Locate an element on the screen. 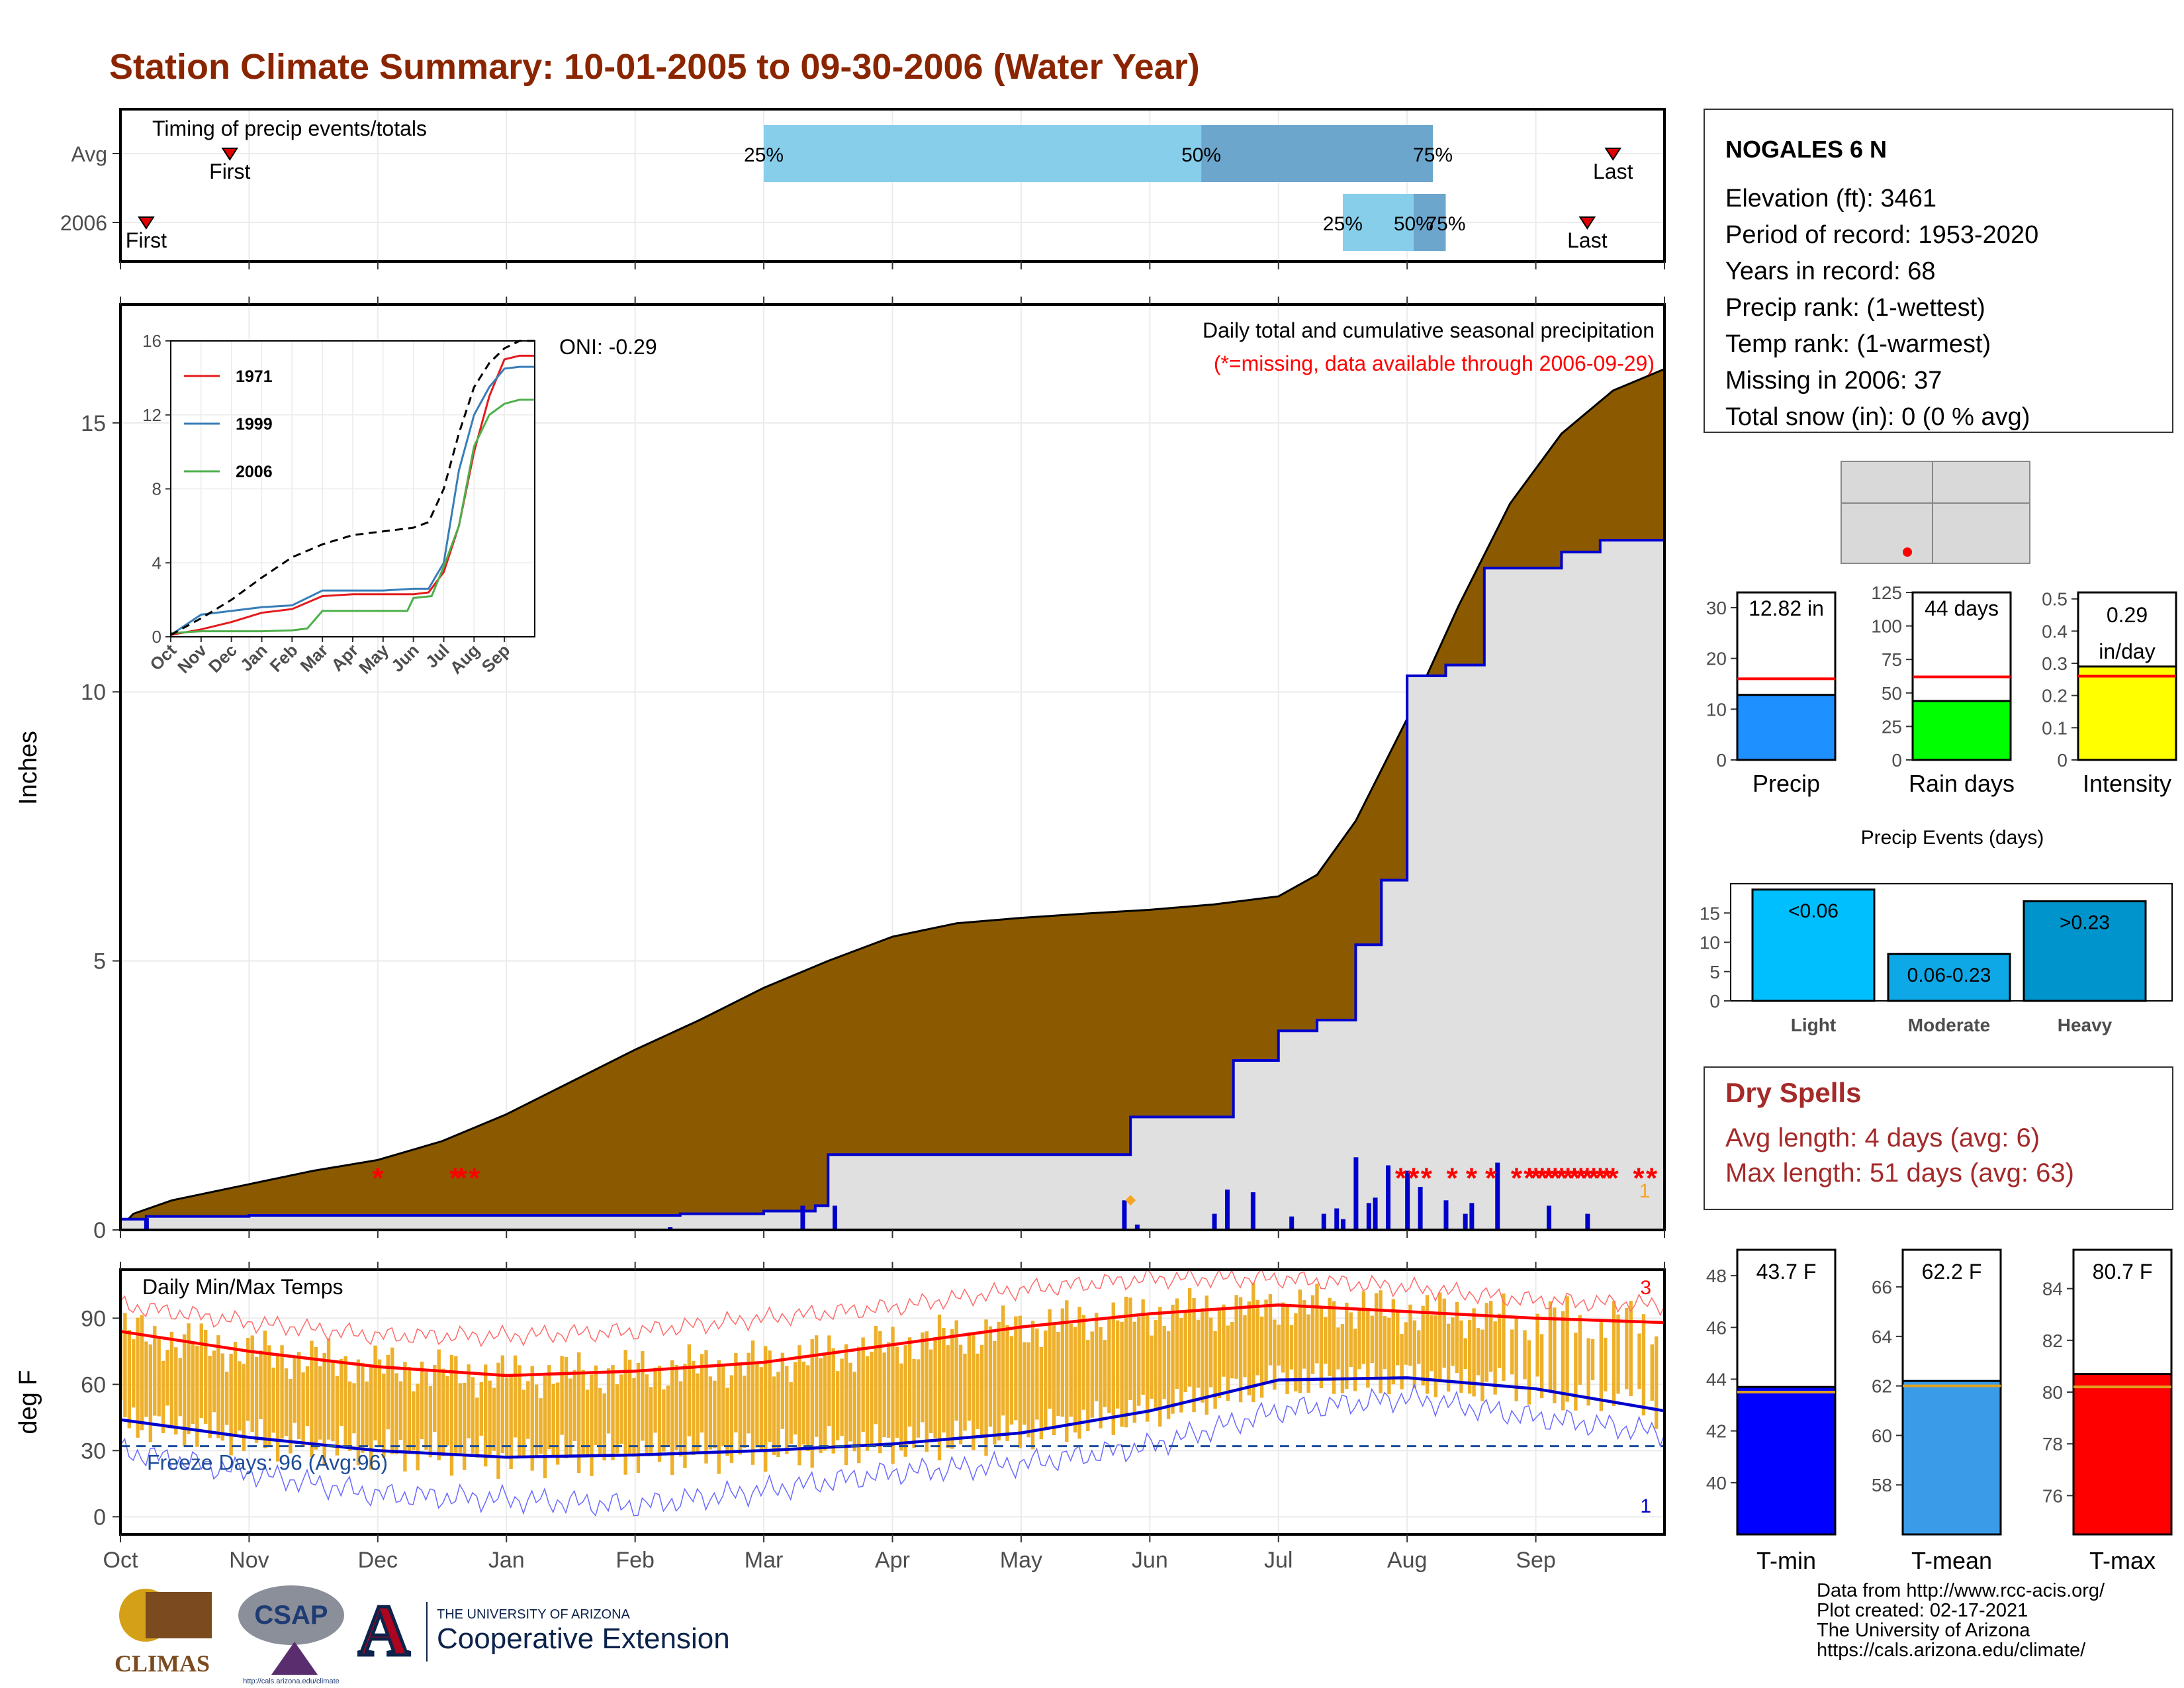 Image resolution: width=2184 pixels, height=1688 pixels. dry-spells-box is located at coordinates (1939, 1138).